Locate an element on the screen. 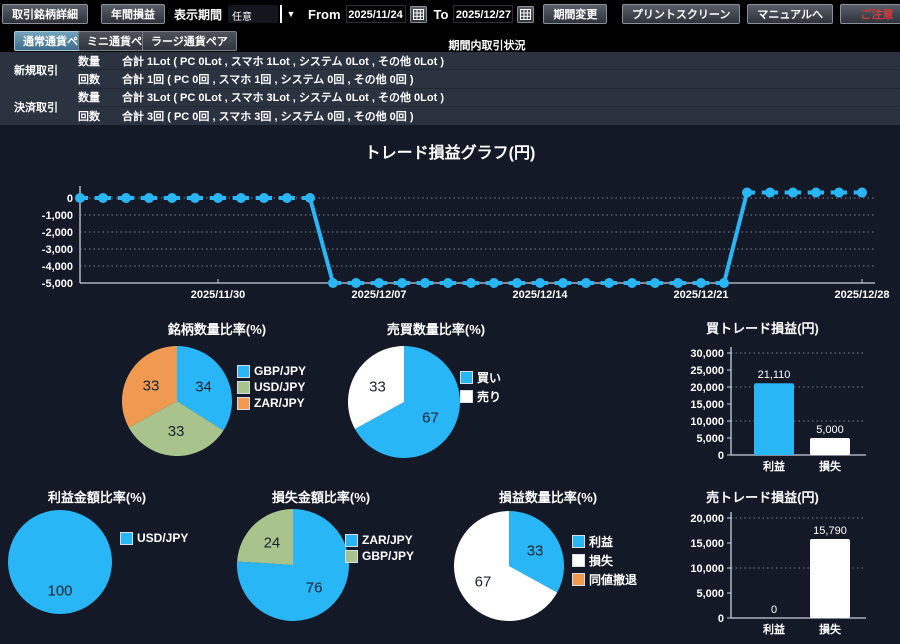 The image size is (900, 644). svg-text: 33 is located at coordinates (176, 431).